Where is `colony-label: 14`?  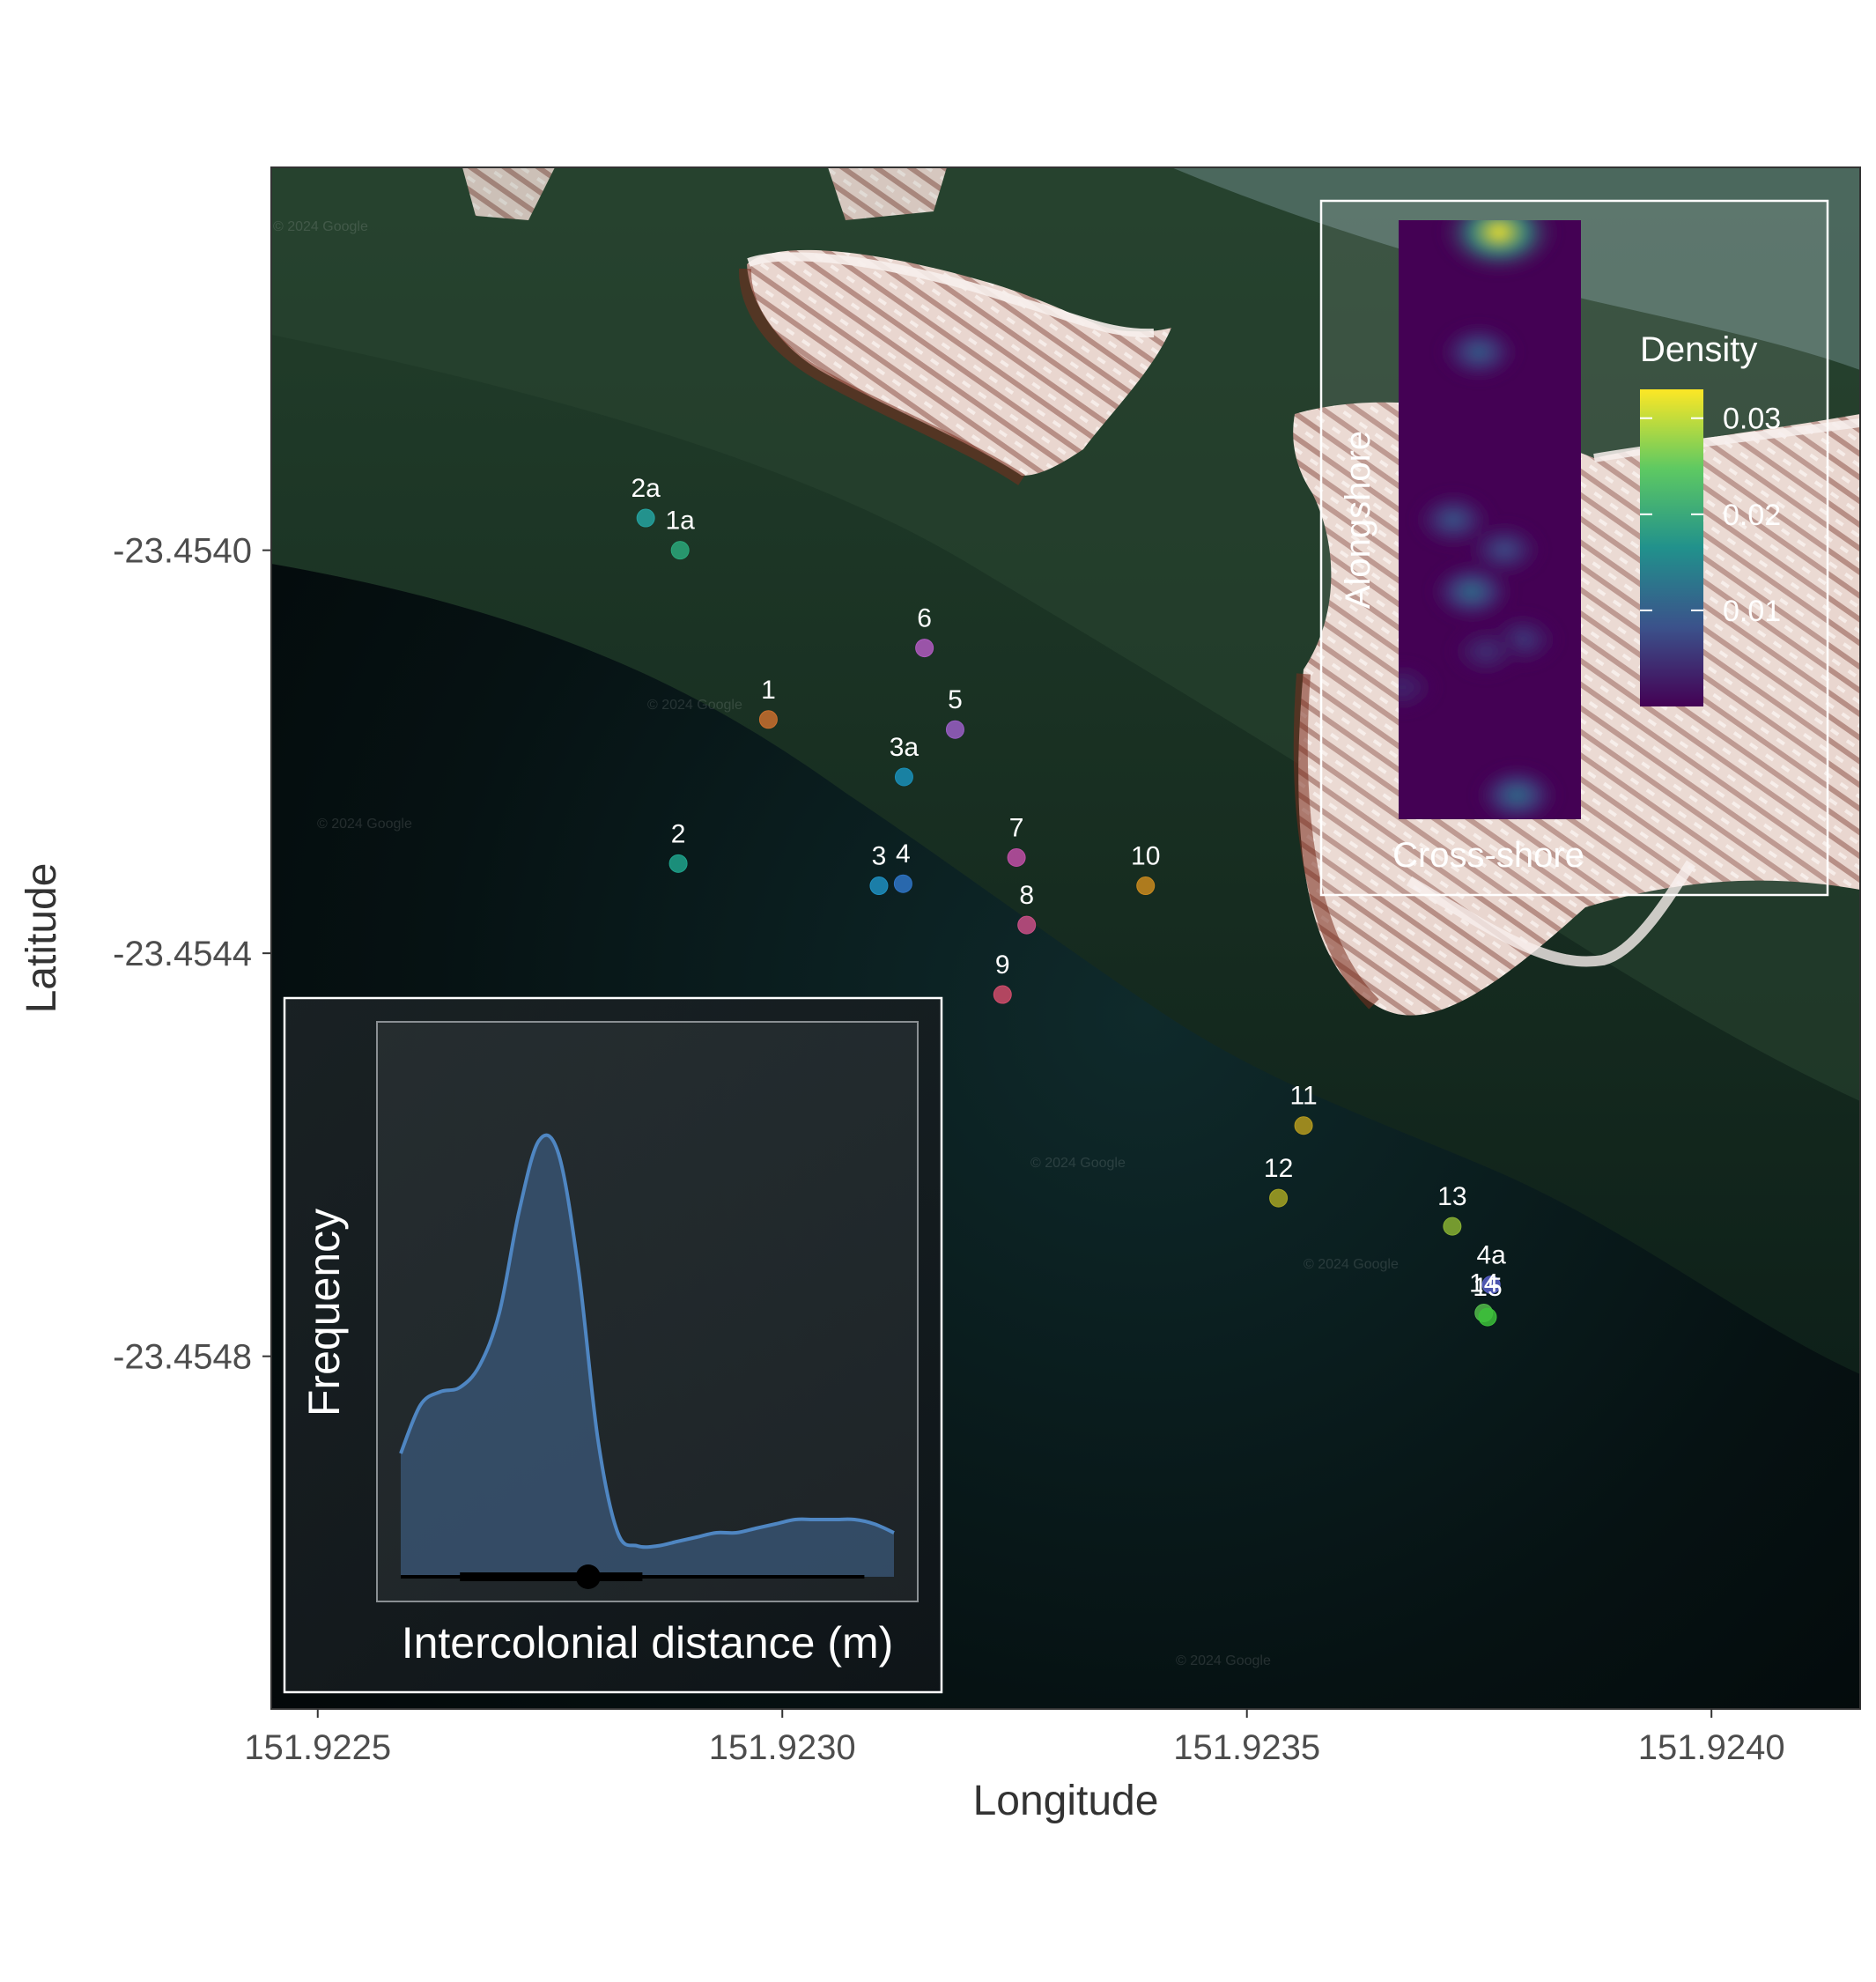
colony-label: 14 is located at coordinates (1483, 1283).